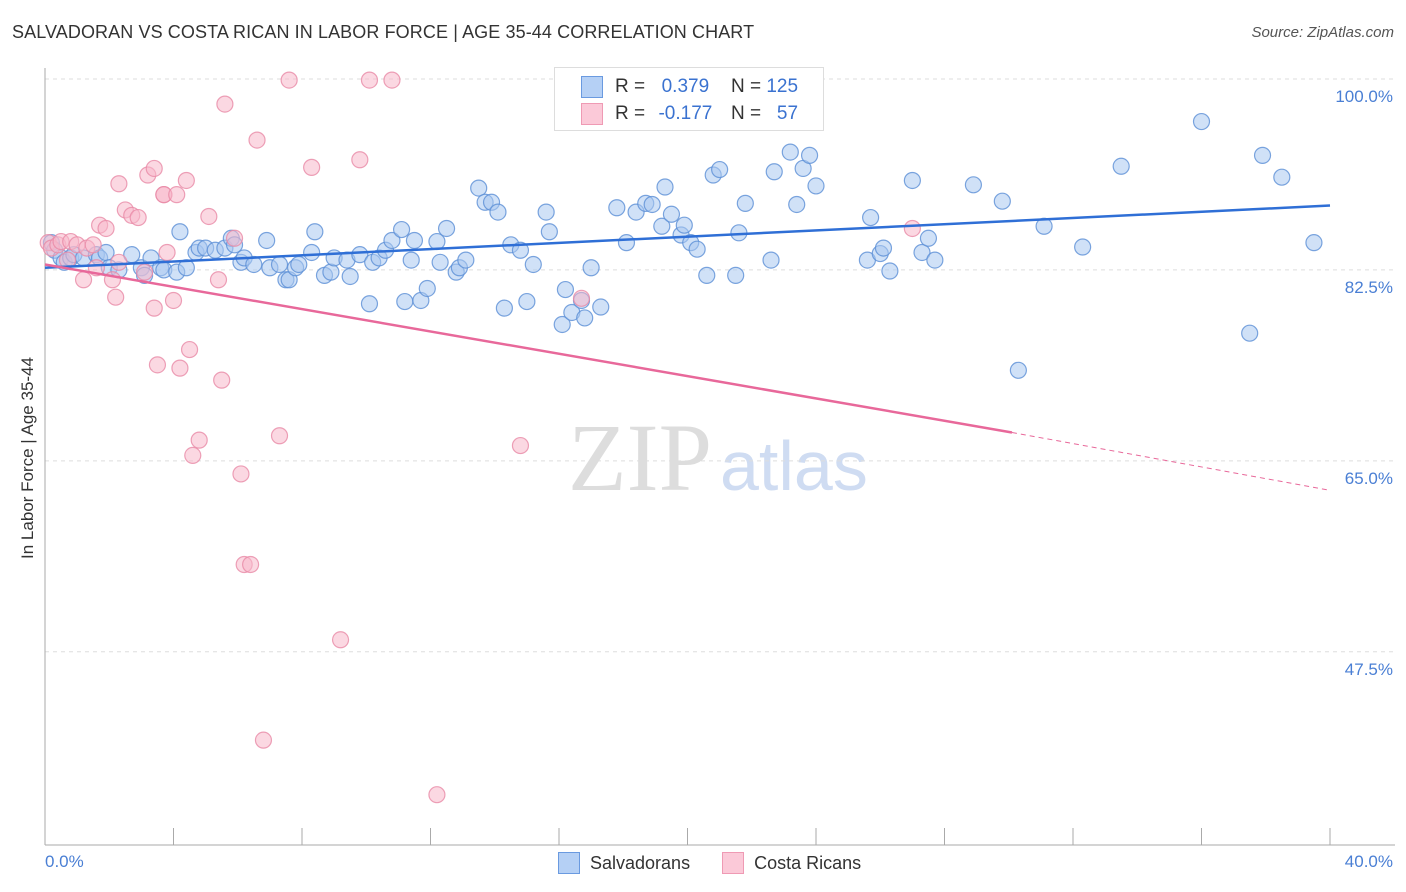  I want to click on y-tick-label: 47.5%, so click(1368, 669).